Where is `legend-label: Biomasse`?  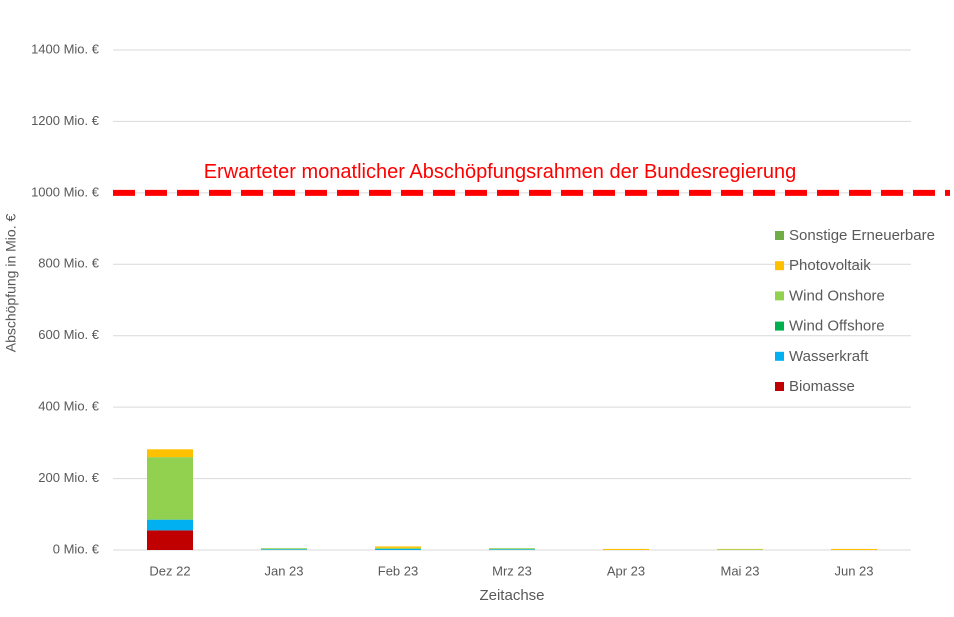
legend-label: Biomasse is located at coordinates (822, 386).